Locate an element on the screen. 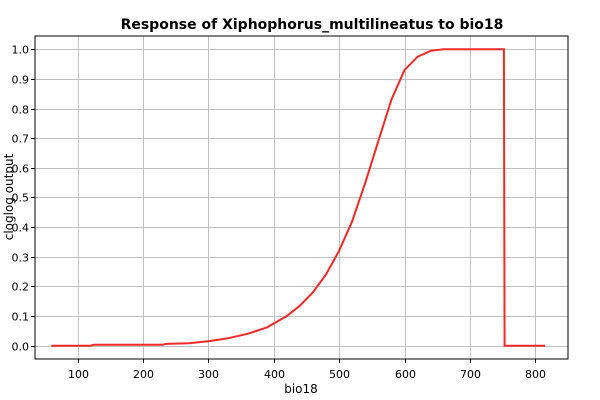 The width and height of the screenshot is (600, 400). x-tick-label: 700 is located at coordinates (470, 374).